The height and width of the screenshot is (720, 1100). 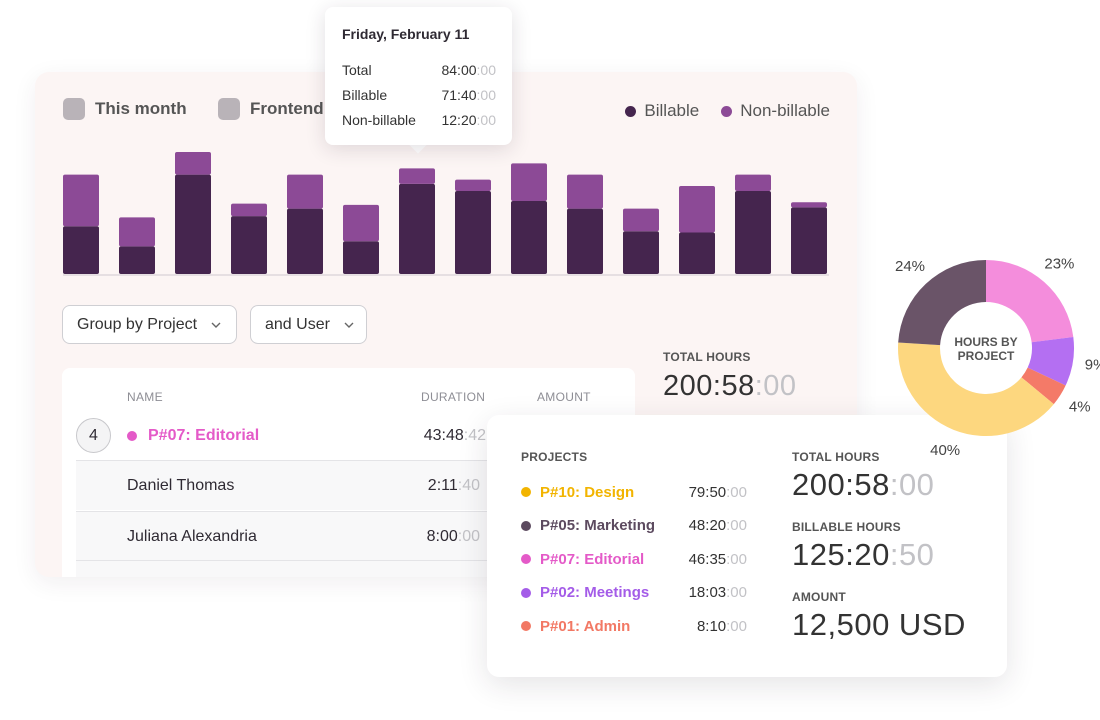 I want to click on user-name: Daniel Thomas, so click(x=181, y=485).